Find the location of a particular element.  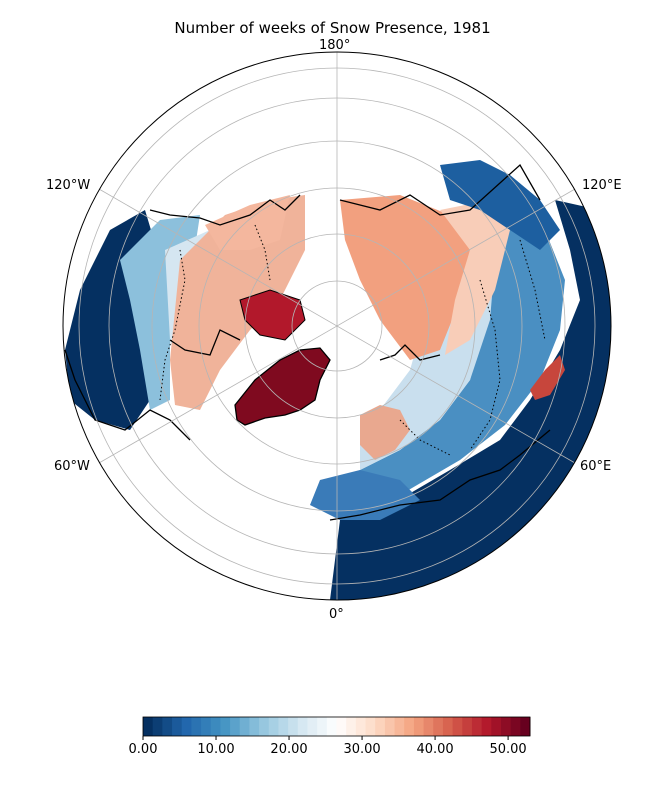

siberia-orange is located at coordinates (405, 277).